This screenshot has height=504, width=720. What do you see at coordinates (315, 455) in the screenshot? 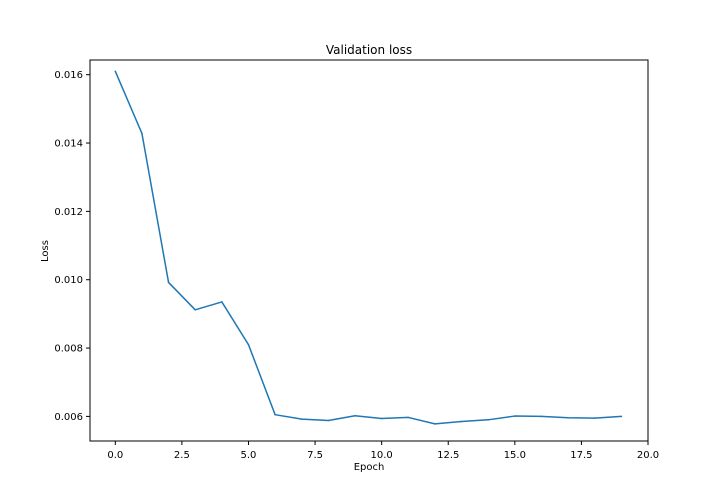
I see `x-tick-label: 7.5` at bounding box center [315, 455].